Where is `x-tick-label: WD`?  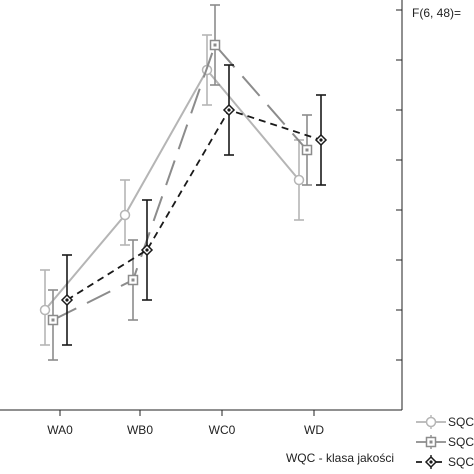 x-tick-label: WD is located at coordinates (314, 430).